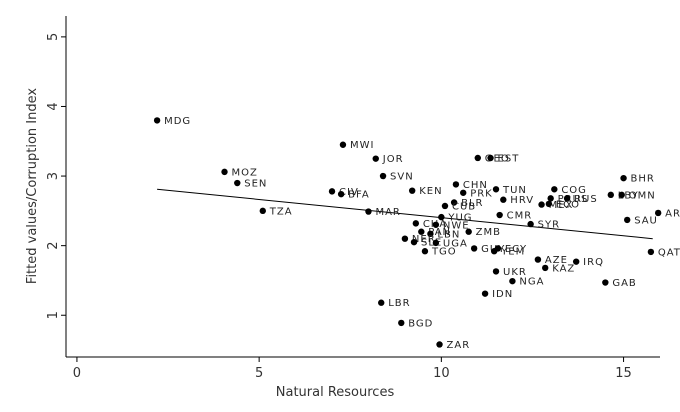 Image resolution: width=680 pixels, height=412 pixels. Describe the element at coordinates (568, 204) in the screenshot. I see `data-point-label: ECO` at that location.